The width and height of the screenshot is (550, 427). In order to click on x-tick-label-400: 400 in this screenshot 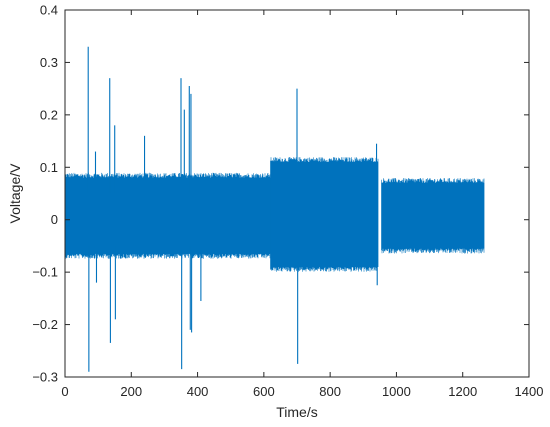, I will do `click(198, 391)`.